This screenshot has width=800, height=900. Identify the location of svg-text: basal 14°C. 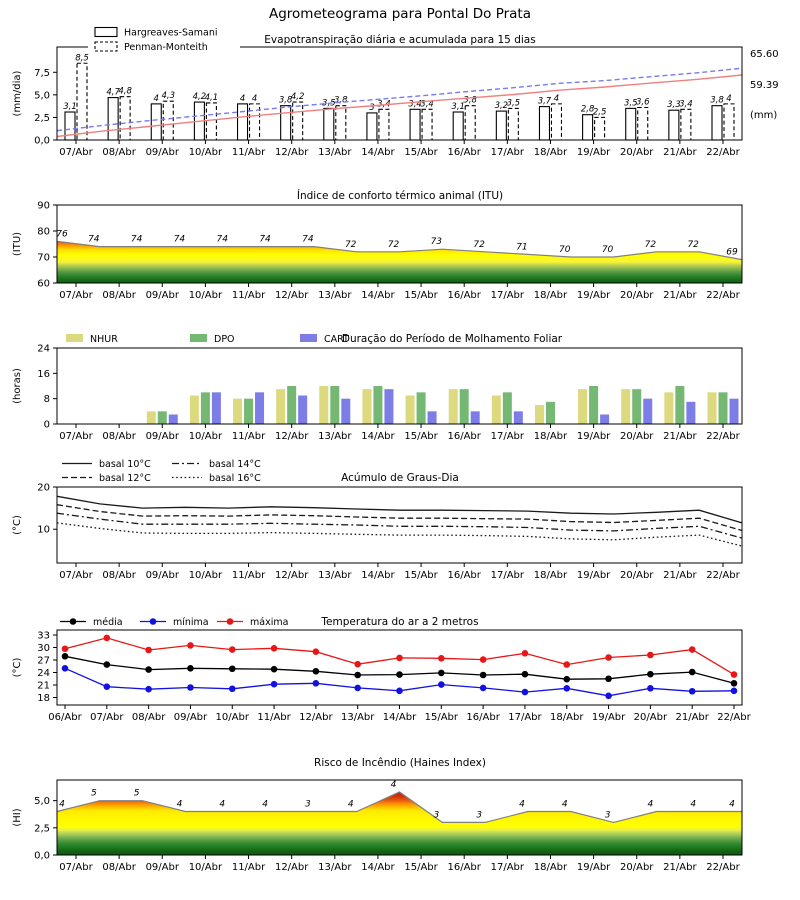
(235, 464).